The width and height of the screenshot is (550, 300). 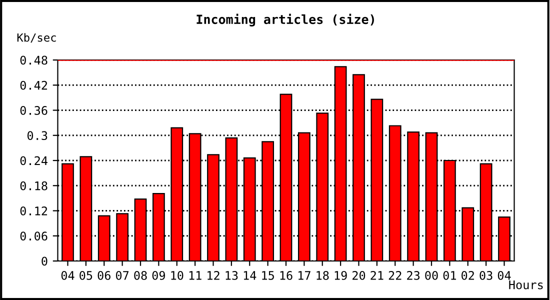 What do you see at coordinates (449, 275) in the screenshot?
I see `x-tick-label: 01` at bounding box center [449, 275].